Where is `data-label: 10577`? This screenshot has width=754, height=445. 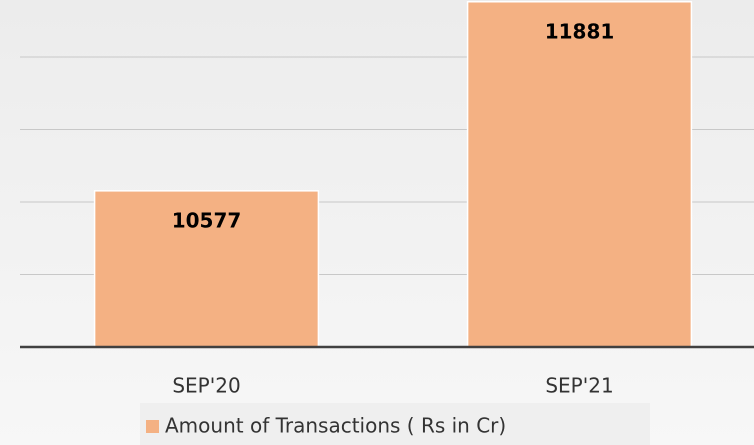 data-label: 10577 is located at coordinates (207, 220).